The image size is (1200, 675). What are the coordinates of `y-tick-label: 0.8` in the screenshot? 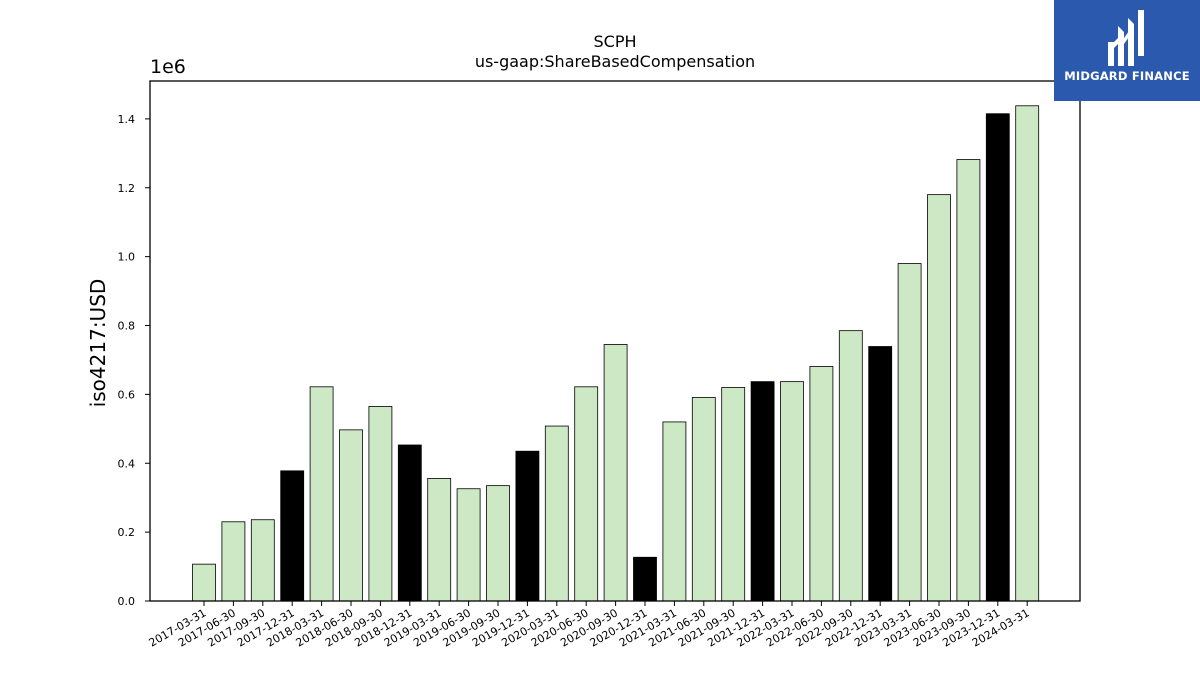 It's located at (127, 326).